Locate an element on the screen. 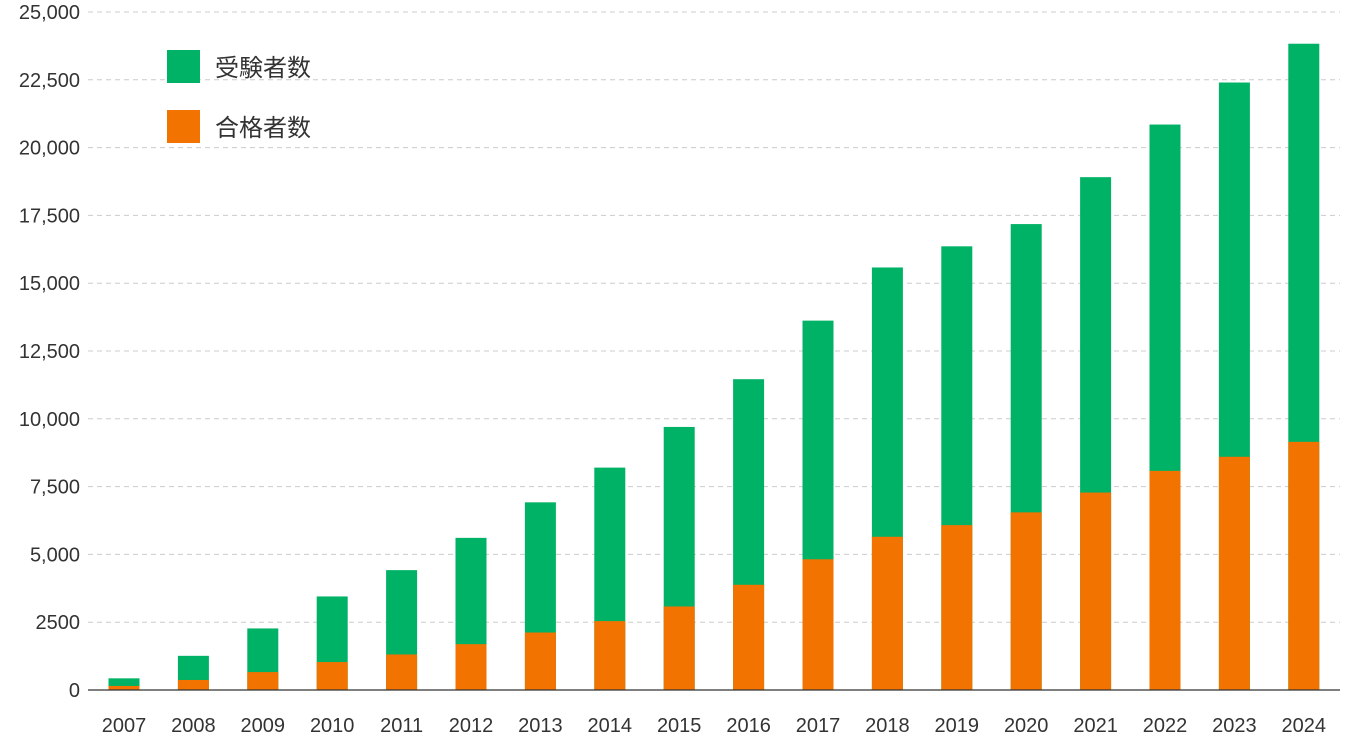  y-tick-label: 22,500 is located at coordinates (49, 81).